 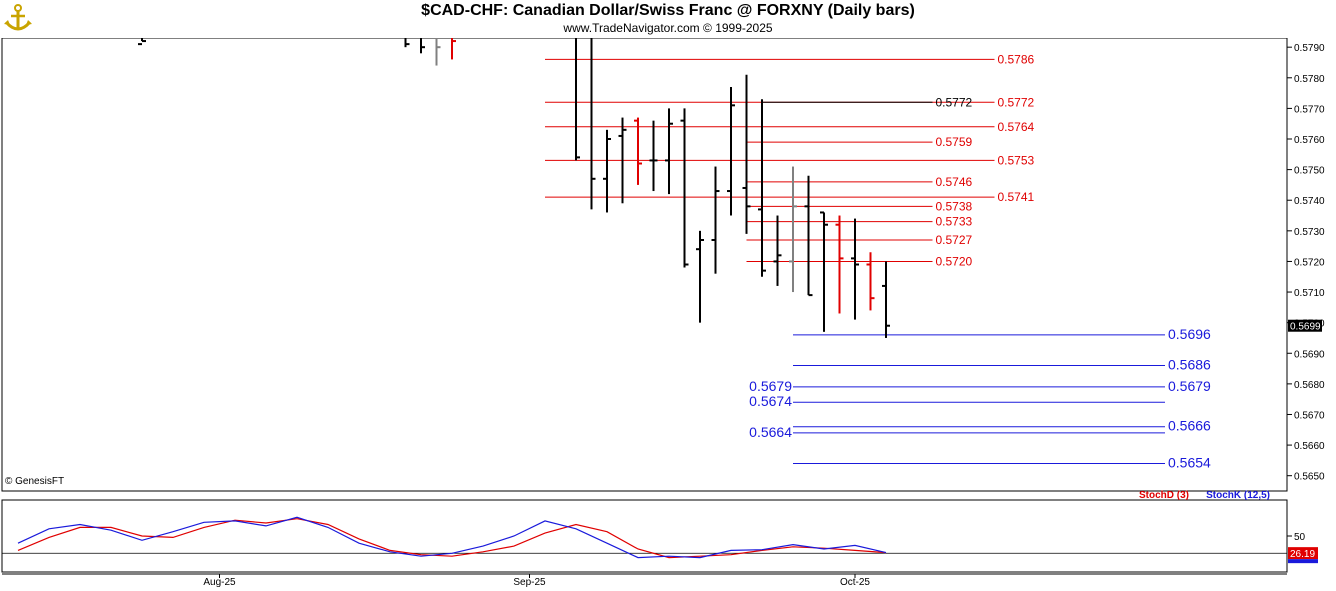 What do you see at coordinates (954, 206) in the screenshot?
I see `level-label: 0.5738` at bounding box center [954, 206].